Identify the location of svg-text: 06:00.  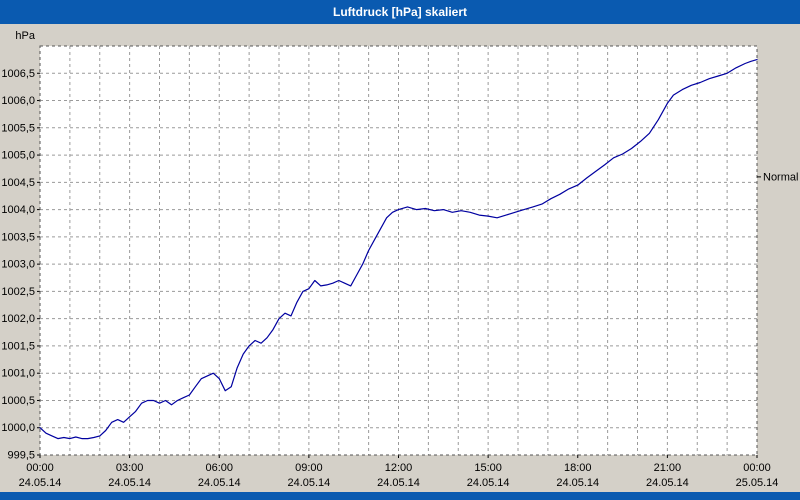
(219, 468).